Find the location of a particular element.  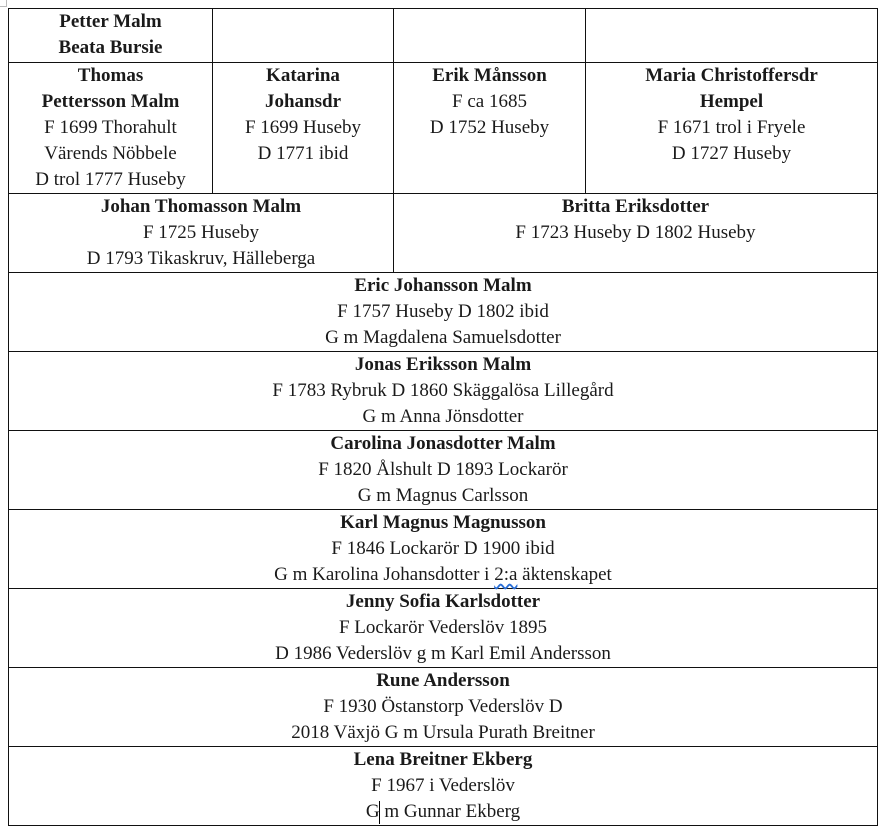

spelling-flag: 2:a is located at coordinates (506, 574).